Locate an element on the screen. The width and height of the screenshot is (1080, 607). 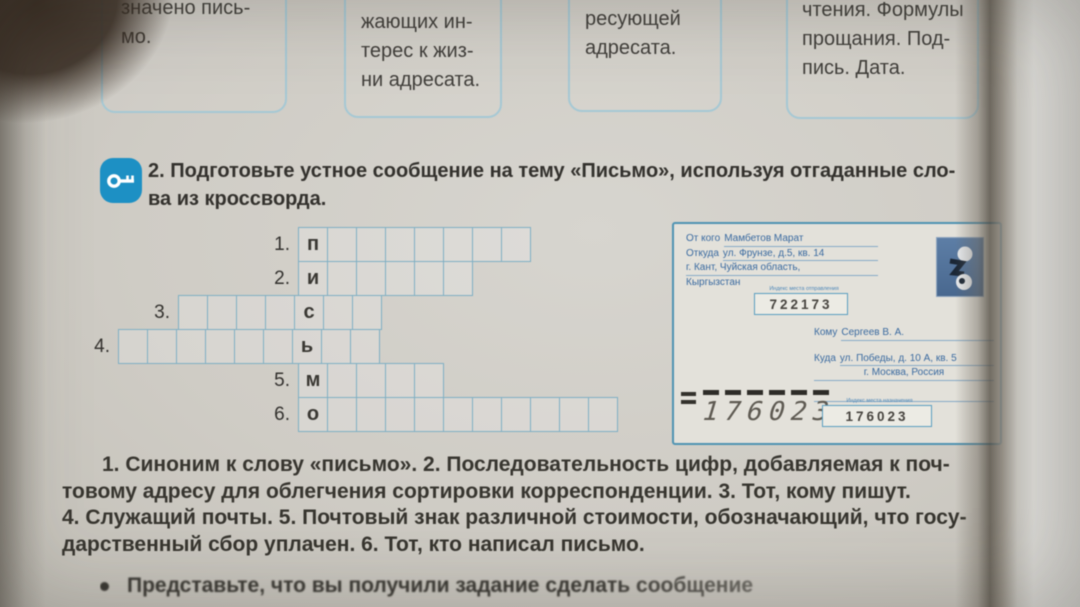
from-where-value: ул. Фрунзе, д.5, кв. 14 is located at coordinates (800, 254).